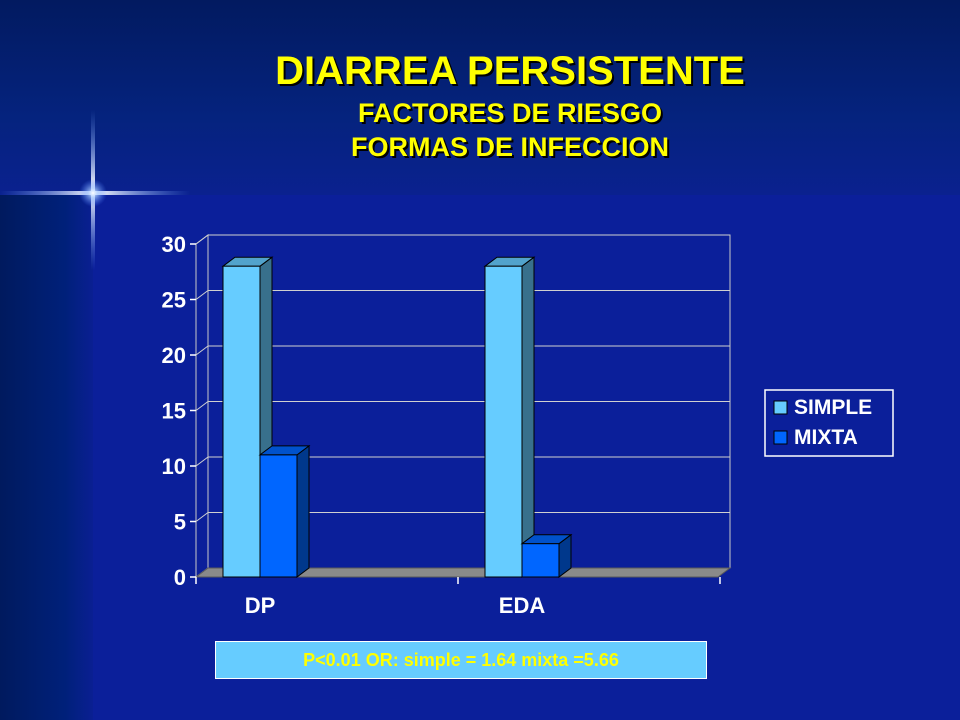  I want to click on stats-note: P<0.01 OR: simple = 1.64 mixta =5.66, so click(461, 660).